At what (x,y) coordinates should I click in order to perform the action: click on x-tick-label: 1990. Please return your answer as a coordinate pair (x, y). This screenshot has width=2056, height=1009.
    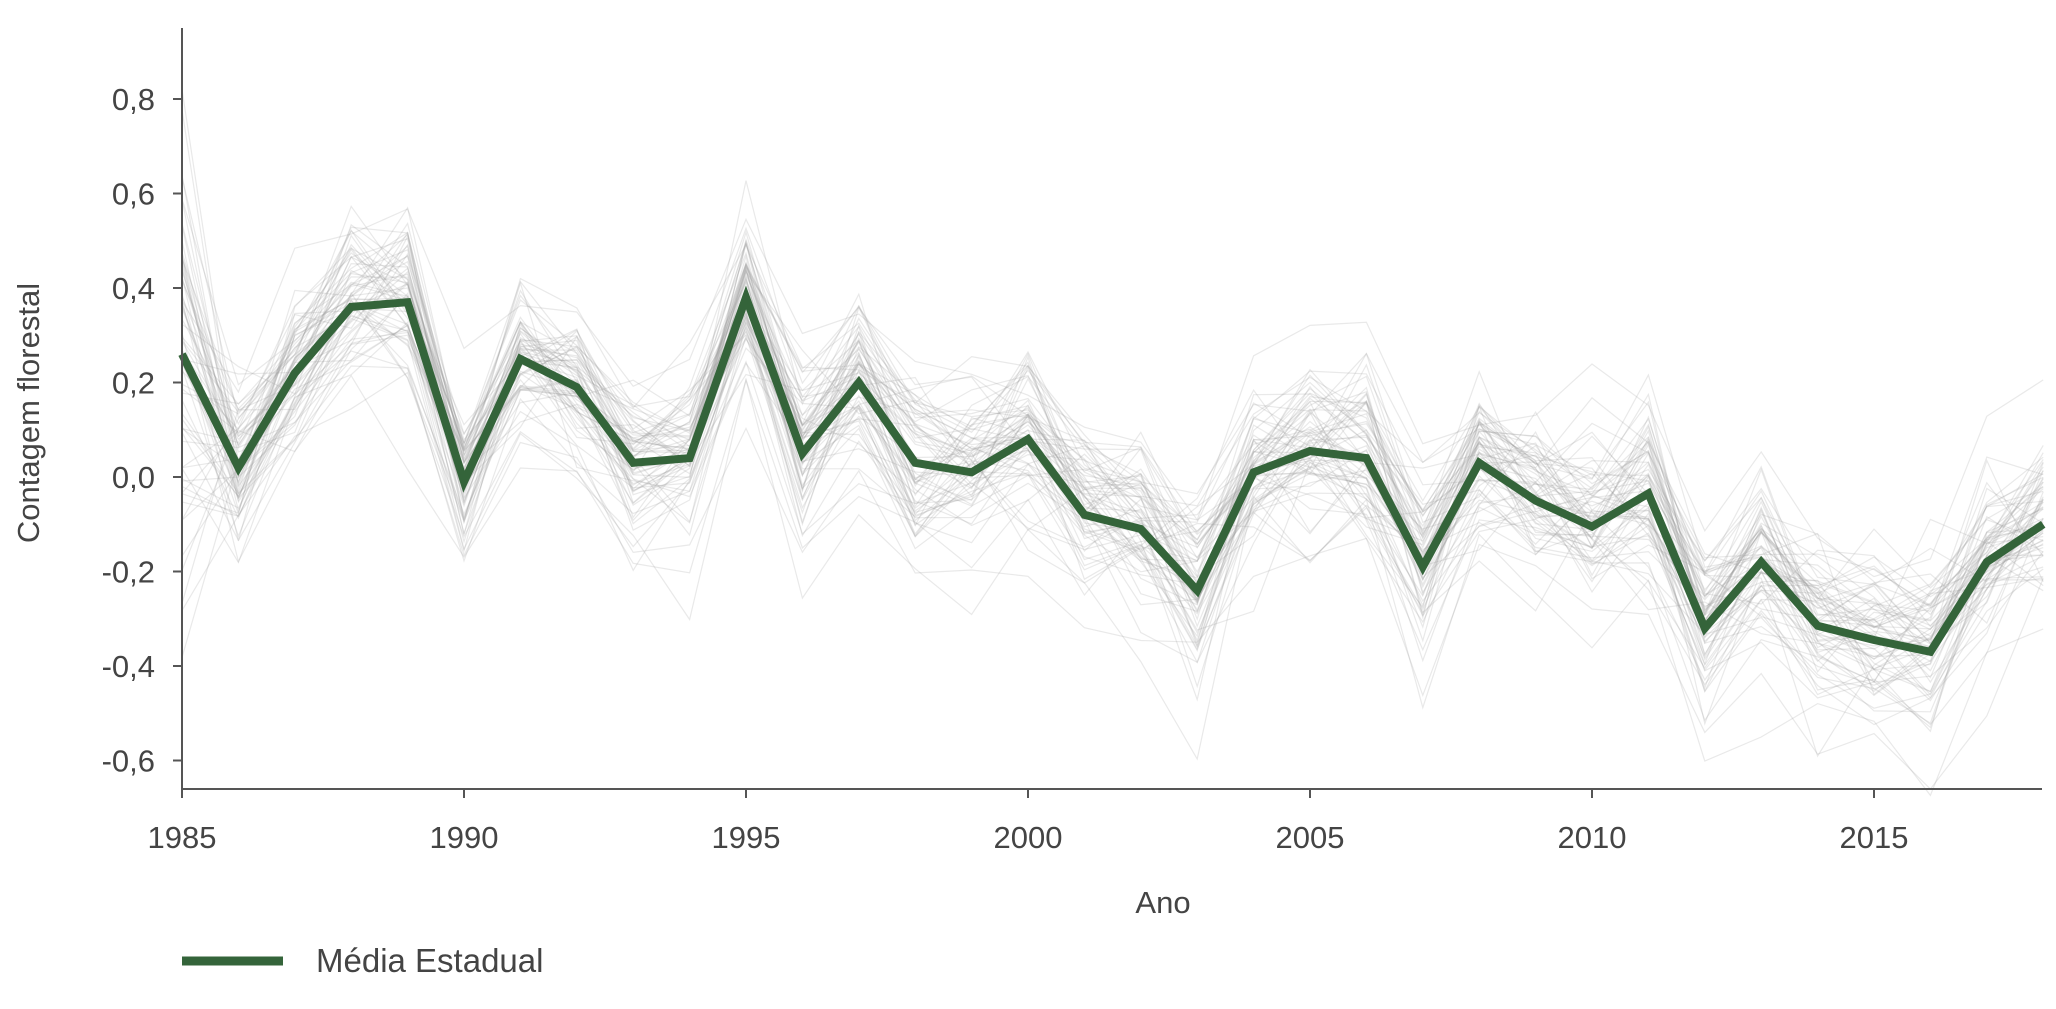
    Looking at the image, I should click on (464, 837).